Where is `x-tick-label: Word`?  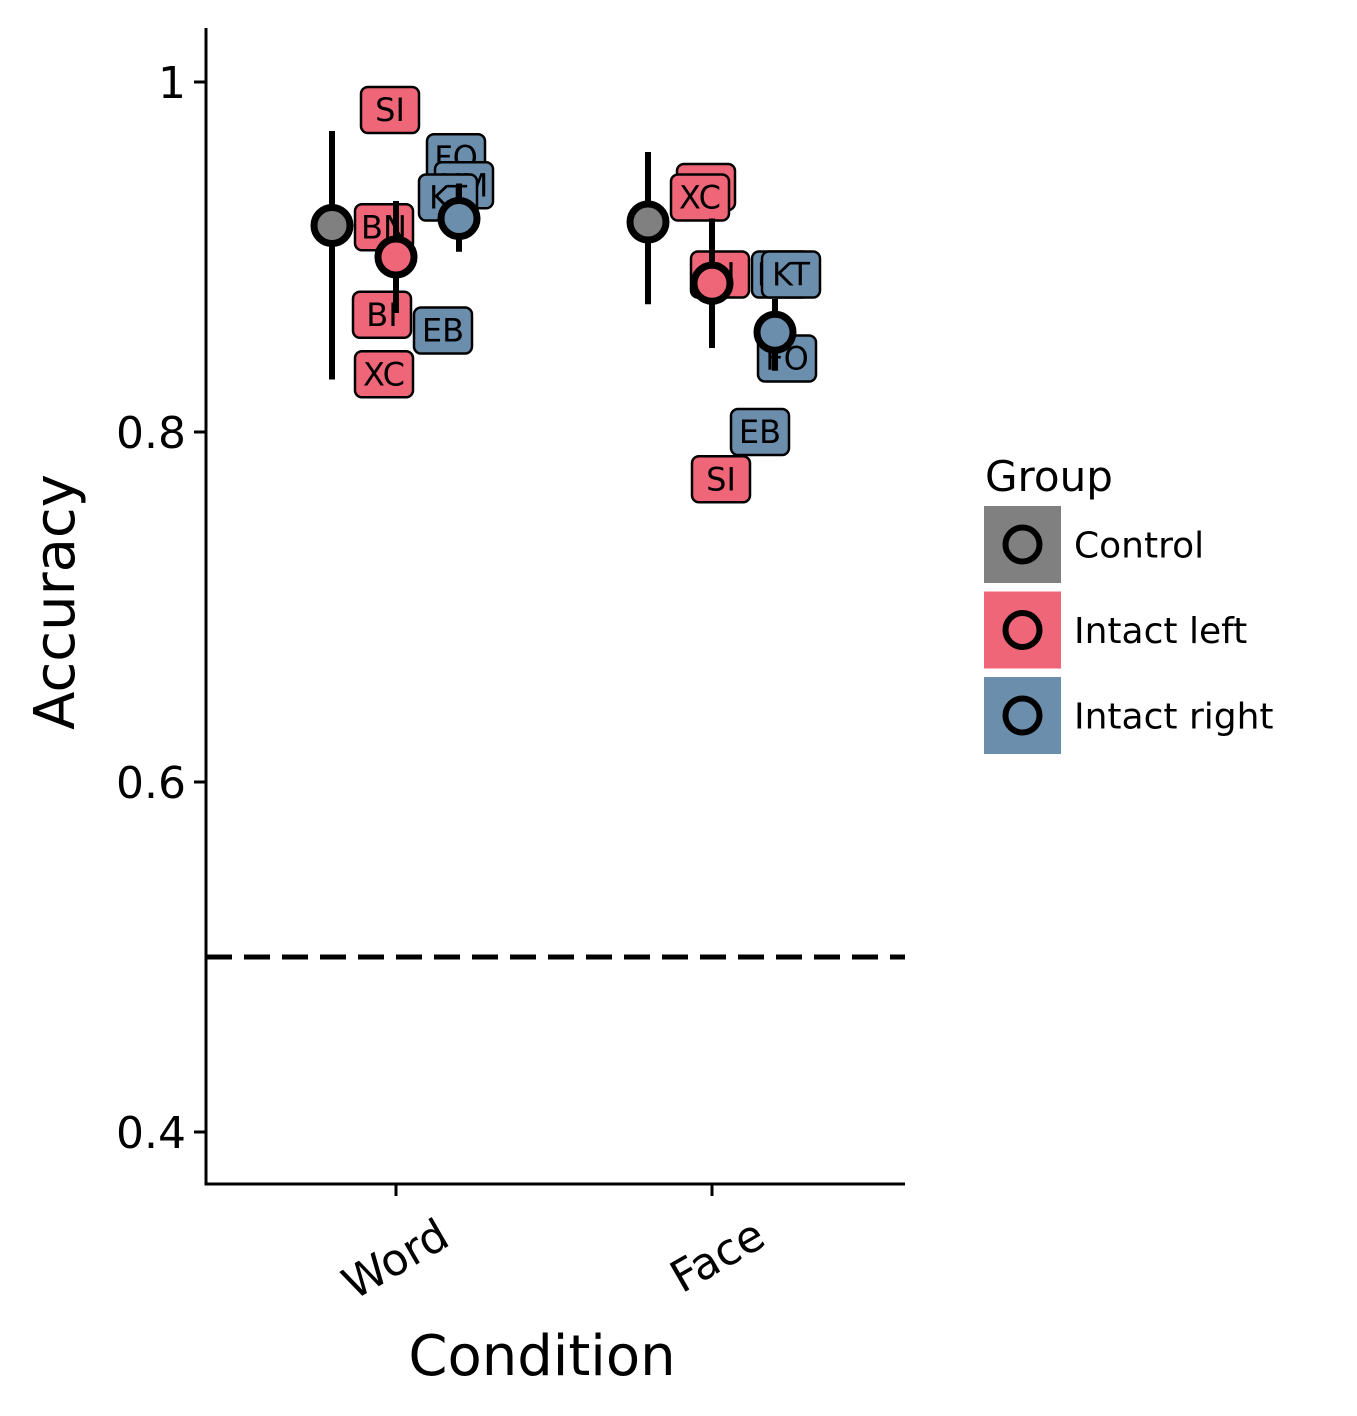
x-tick-label: Word is located at coordinates (395, 1259).